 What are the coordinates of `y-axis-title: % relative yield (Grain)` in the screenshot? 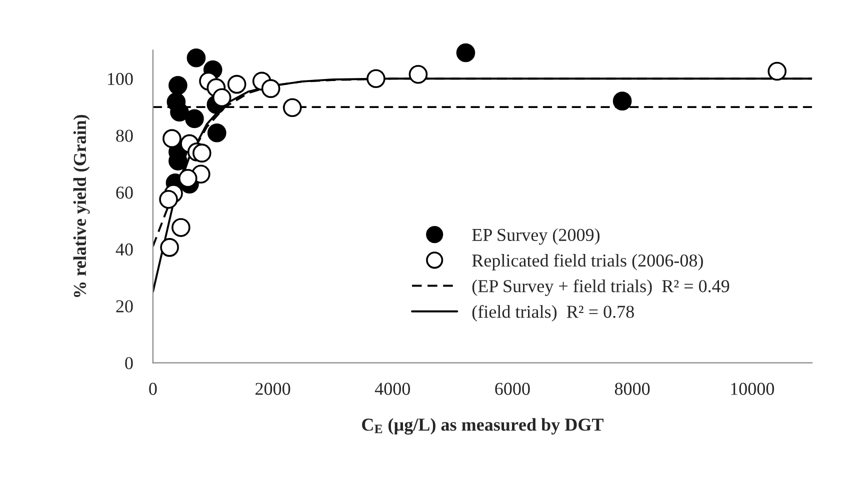 It's located at (81, 206).